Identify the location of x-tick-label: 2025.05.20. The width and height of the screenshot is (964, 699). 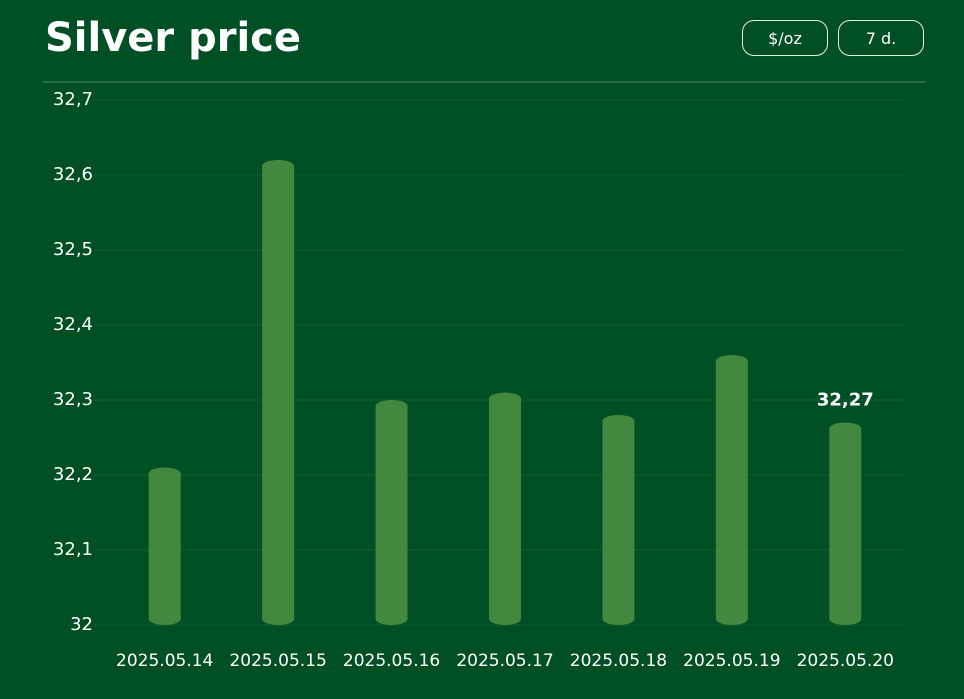
(845, 661).